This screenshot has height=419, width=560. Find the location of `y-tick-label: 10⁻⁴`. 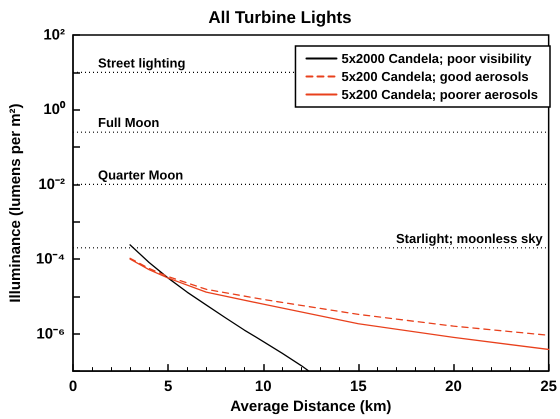

y-tick-label: 10⁻⁴ is located at coordinates (50, 259).